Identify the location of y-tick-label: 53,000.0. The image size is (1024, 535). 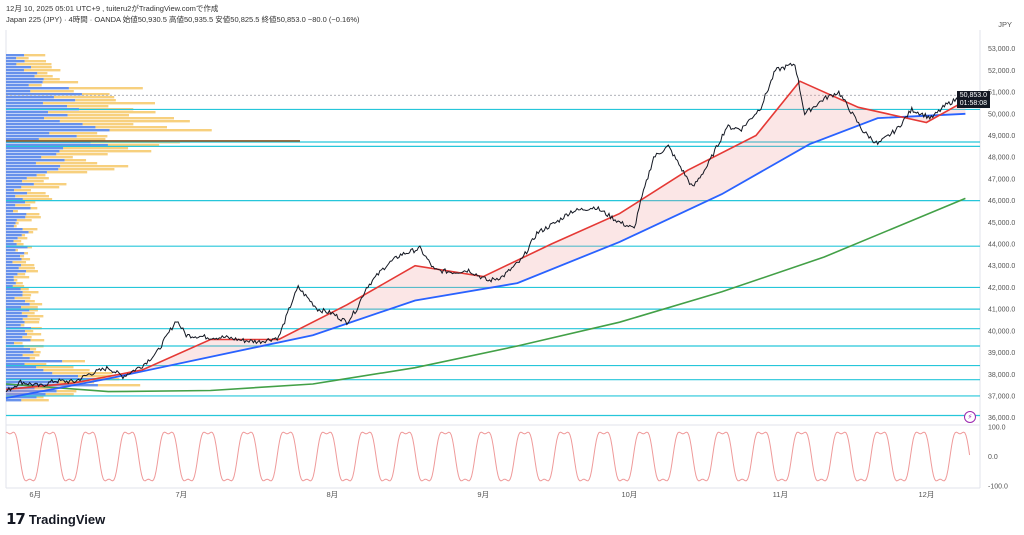
(1001, 49).